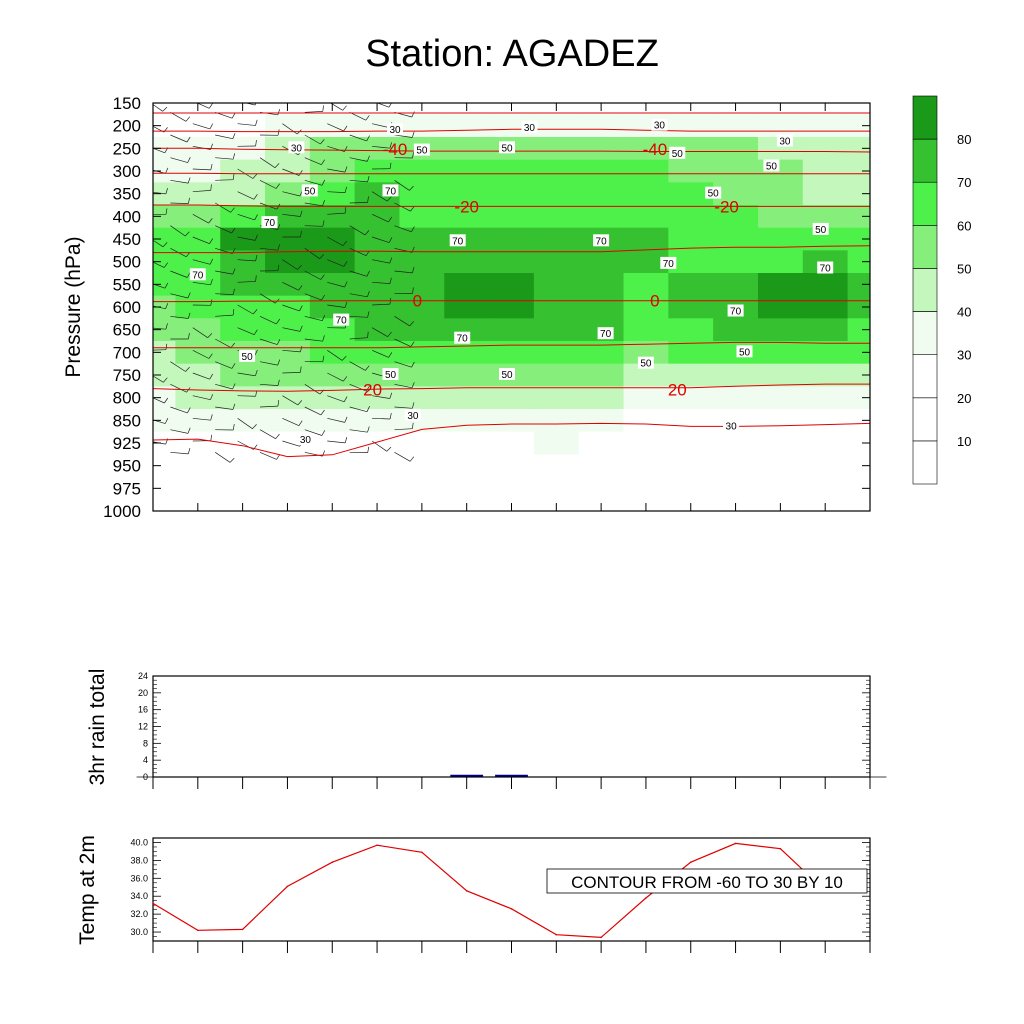 The height and width of the screenshot is (1024, 1024). I want to click on y-tick-label: 400, so click(127, 216).